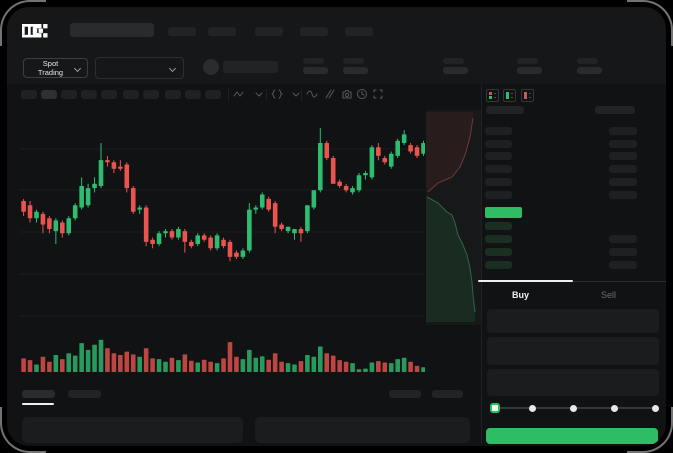  Describe the element at coordinates (521, 295) in the screenshot. I see `tab-buy: Buy` at that location.